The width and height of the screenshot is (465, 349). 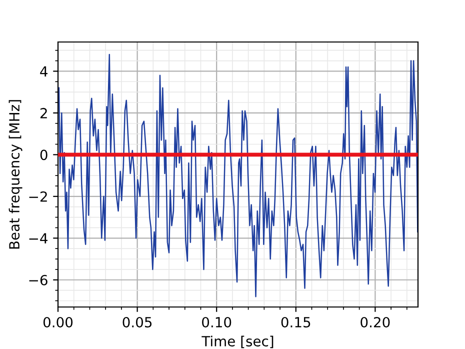 What do you see at coordinates (217, 322) in the screenshot?
I see `x-tick-label: 0.10` at bounding box center [217, 322].